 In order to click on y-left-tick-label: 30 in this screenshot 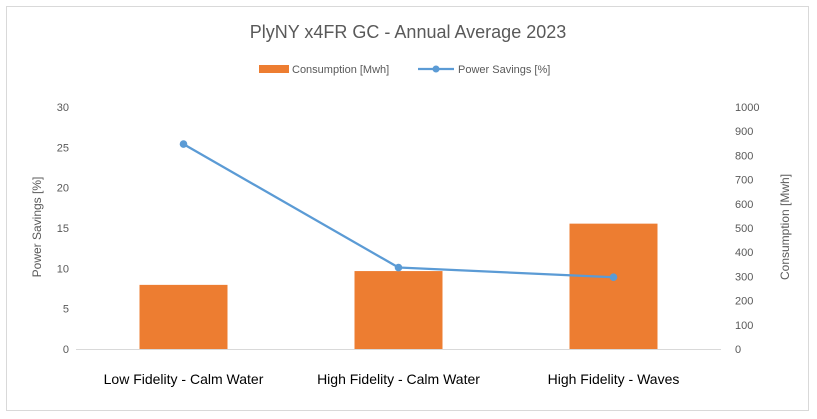, I will do `click(63, 108)`.